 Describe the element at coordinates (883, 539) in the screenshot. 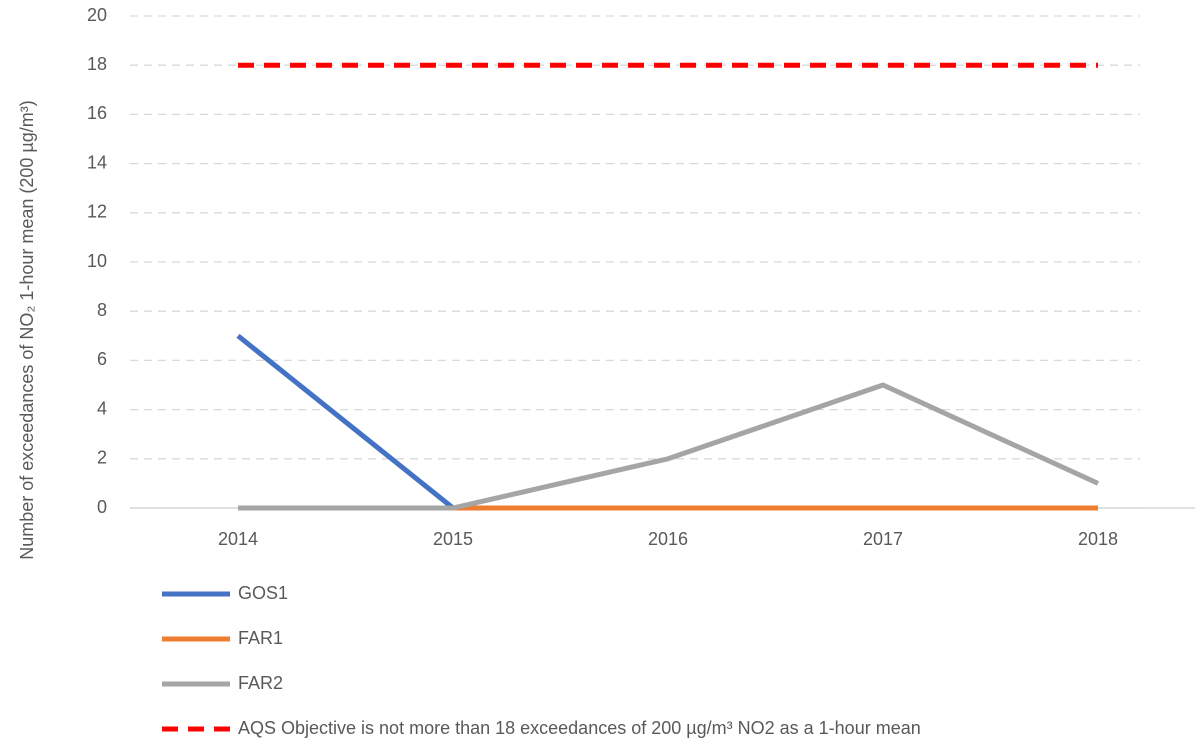

I see `x-tick-label: 2017` at that location.